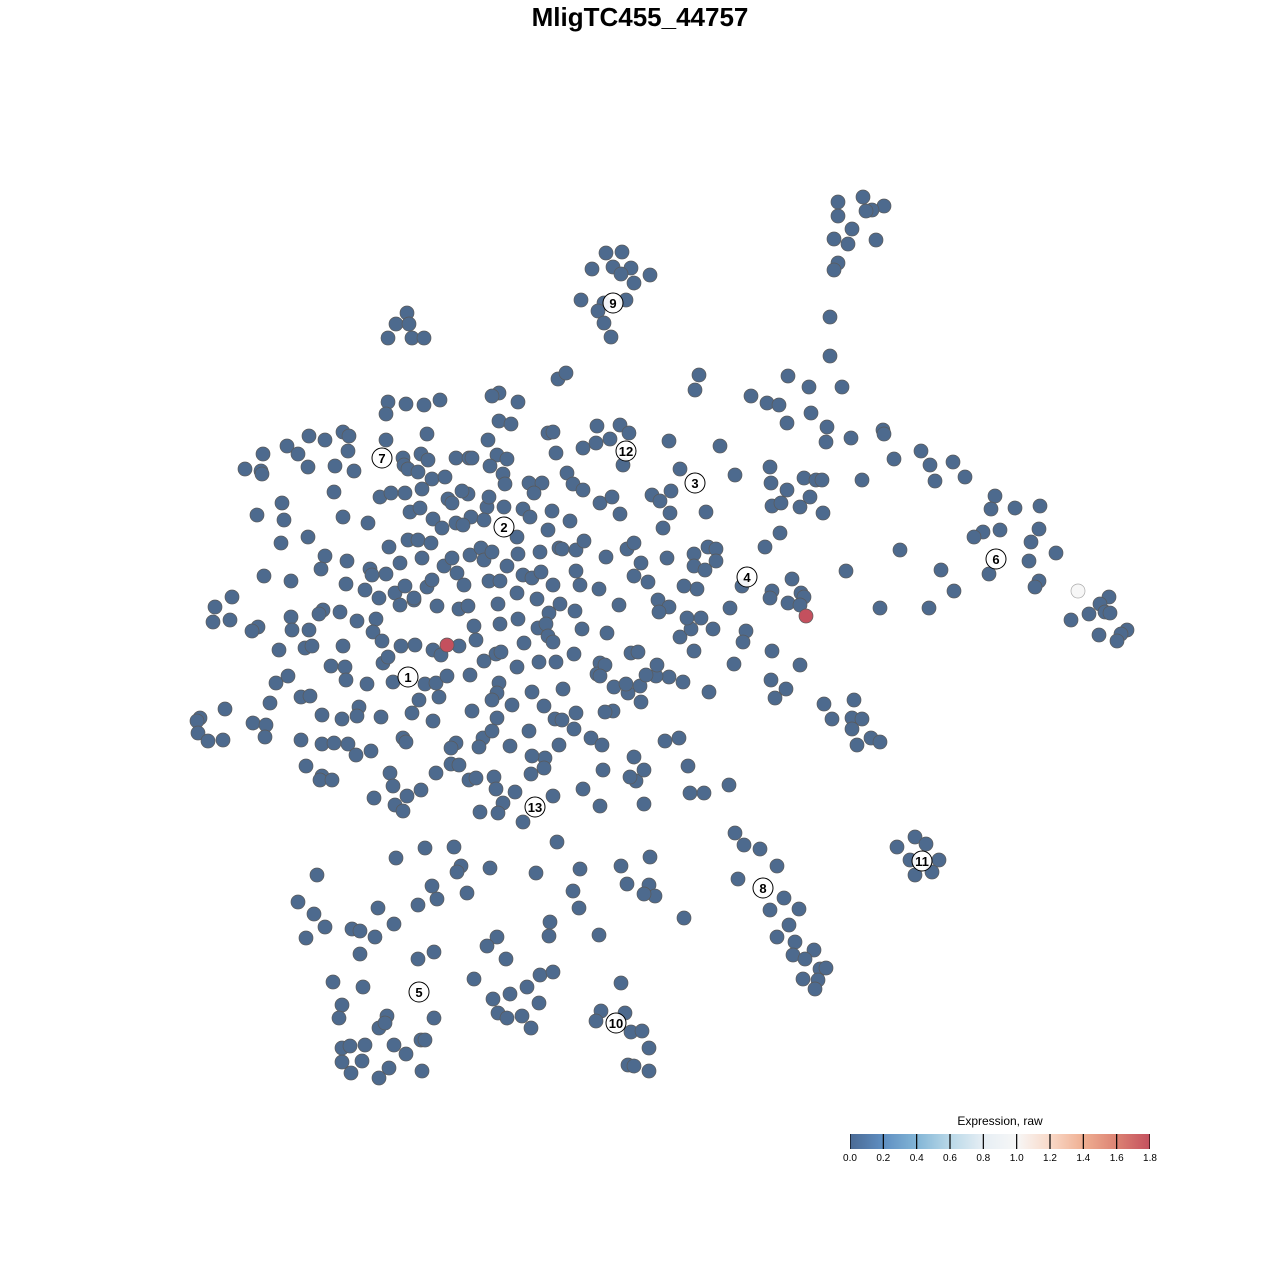 The image size is (1280, 1280). I want to click on cluster-label-text: 4, so click(747, 577).